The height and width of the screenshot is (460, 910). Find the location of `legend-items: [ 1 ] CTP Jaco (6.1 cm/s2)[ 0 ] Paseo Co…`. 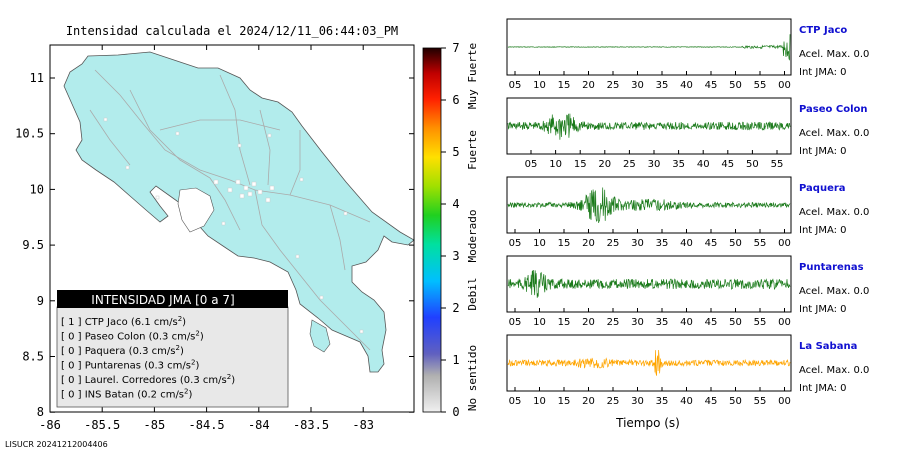

legend-items: [ 1 ] CTP Jaco (6.1 cm/s2)[ 0 ] Paseo Co… is located at coordinates (148, 358).